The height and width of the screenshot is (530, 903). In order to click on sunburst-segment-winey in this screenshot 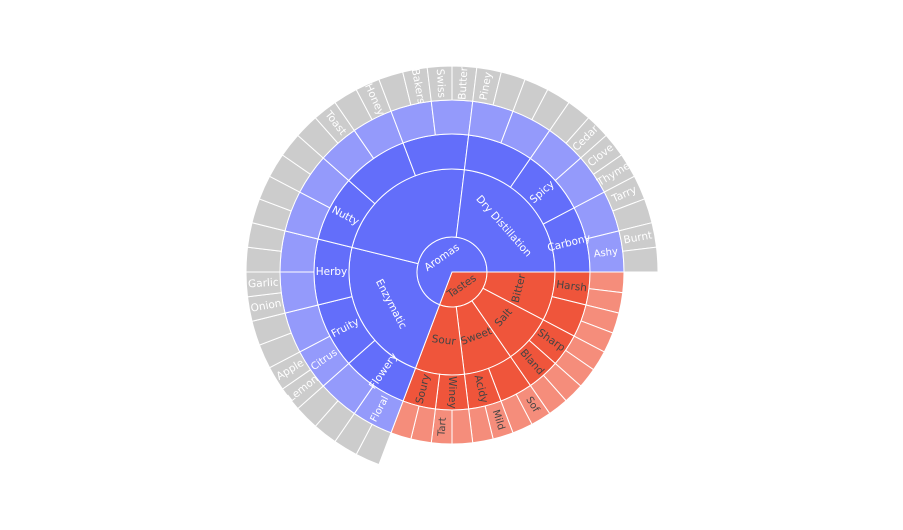, I will do `click(452, 392)`.